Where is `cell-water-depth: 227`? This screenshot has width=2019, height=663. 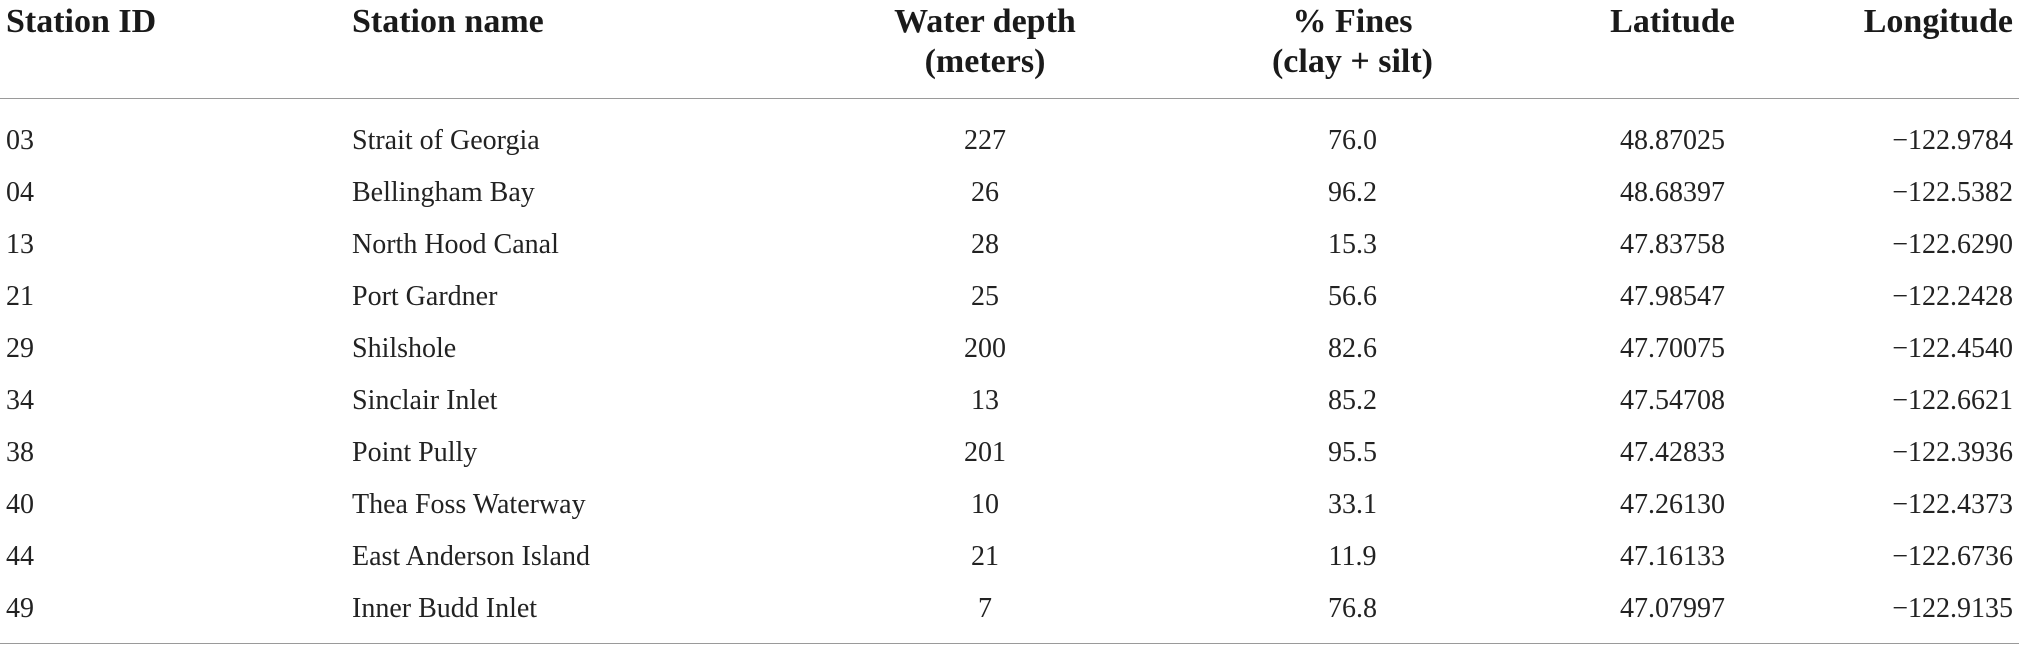 cell-water-depth: 227 is located at coordinates (985, 140).